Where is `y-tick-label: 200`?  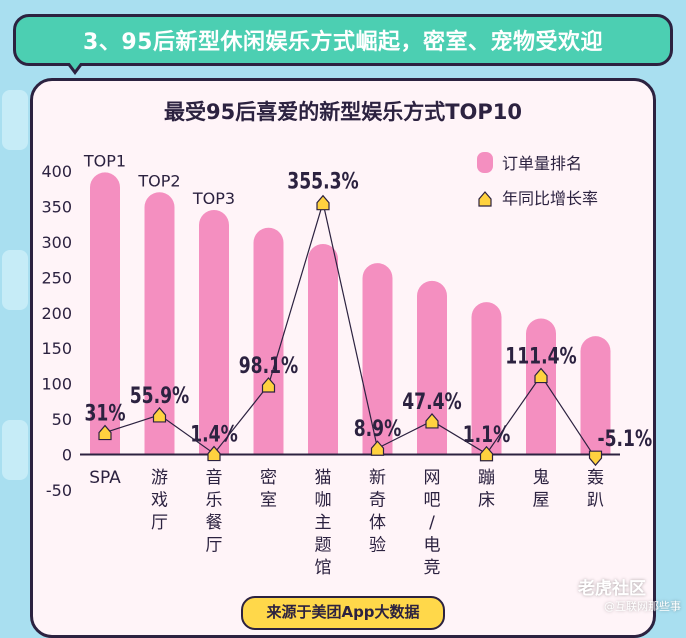 y-tick-label: 200 is located at coordinates (56, 313).